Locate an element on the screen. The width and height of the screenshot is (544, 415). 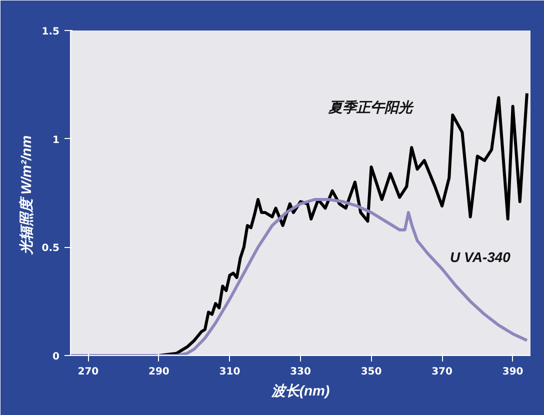
x-tick-label: 390 is located at coordinates (513, 372).